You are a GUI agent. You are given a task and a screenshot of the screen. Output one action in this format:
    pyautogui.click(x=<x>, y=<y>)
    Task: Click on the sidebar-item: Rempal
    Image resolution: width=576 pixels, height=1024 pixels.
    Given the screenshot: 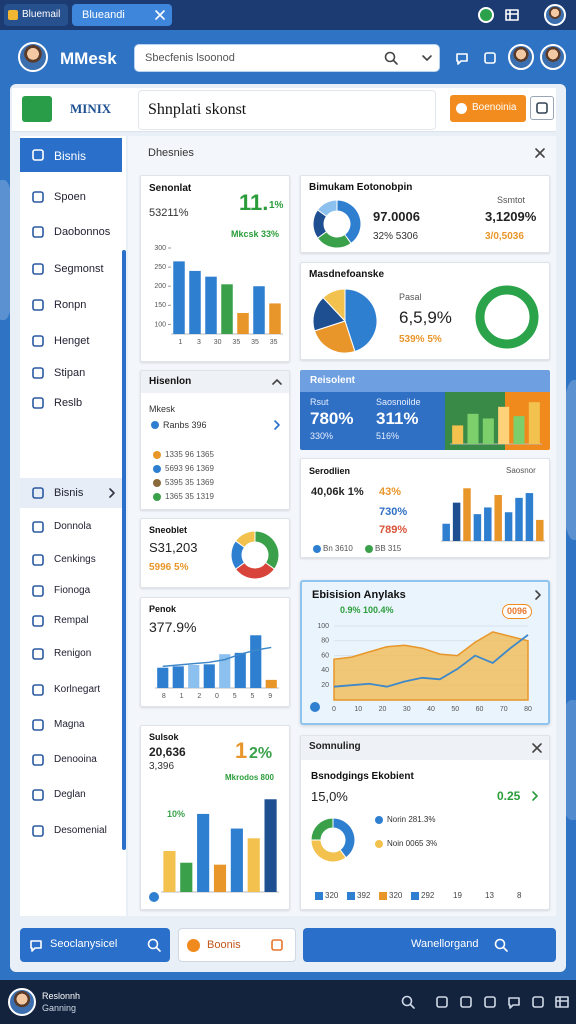 What is the action you would take?
    pyautogui.click(x=71, y=621)
    